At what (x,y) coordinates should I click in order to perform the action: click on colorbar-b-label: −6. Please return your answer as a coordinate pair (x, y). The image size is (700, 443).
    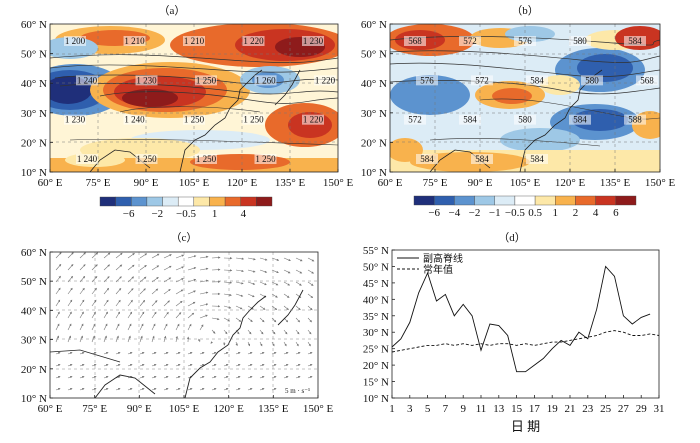
    Looking at the image, I should click on (434, 213).